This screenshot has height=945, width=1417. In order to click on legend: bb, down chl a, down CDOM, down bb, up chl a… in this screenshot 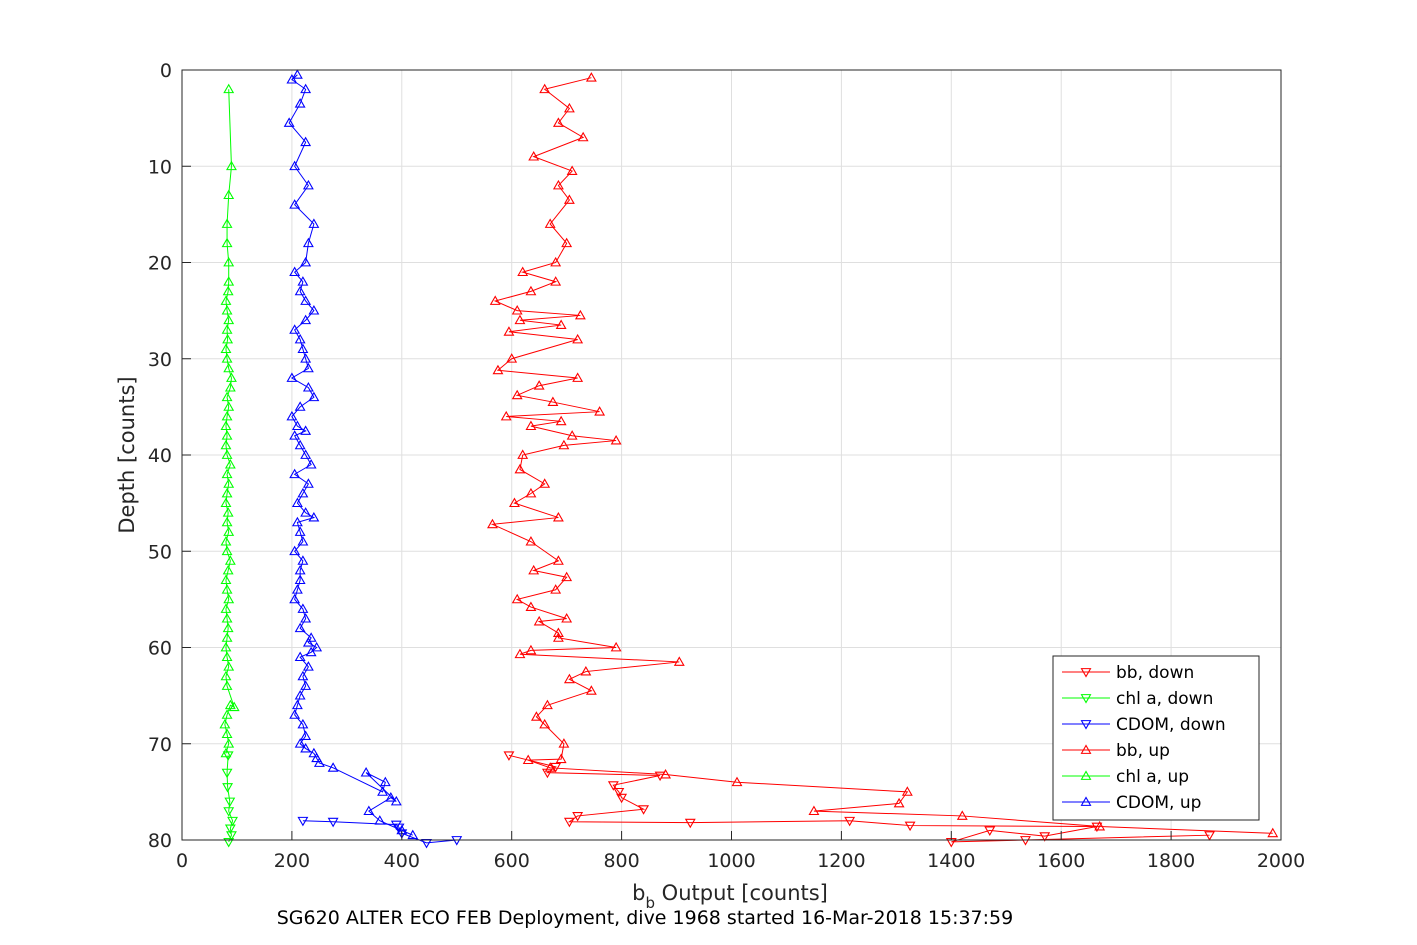, I will do `click(1156, 738)`.